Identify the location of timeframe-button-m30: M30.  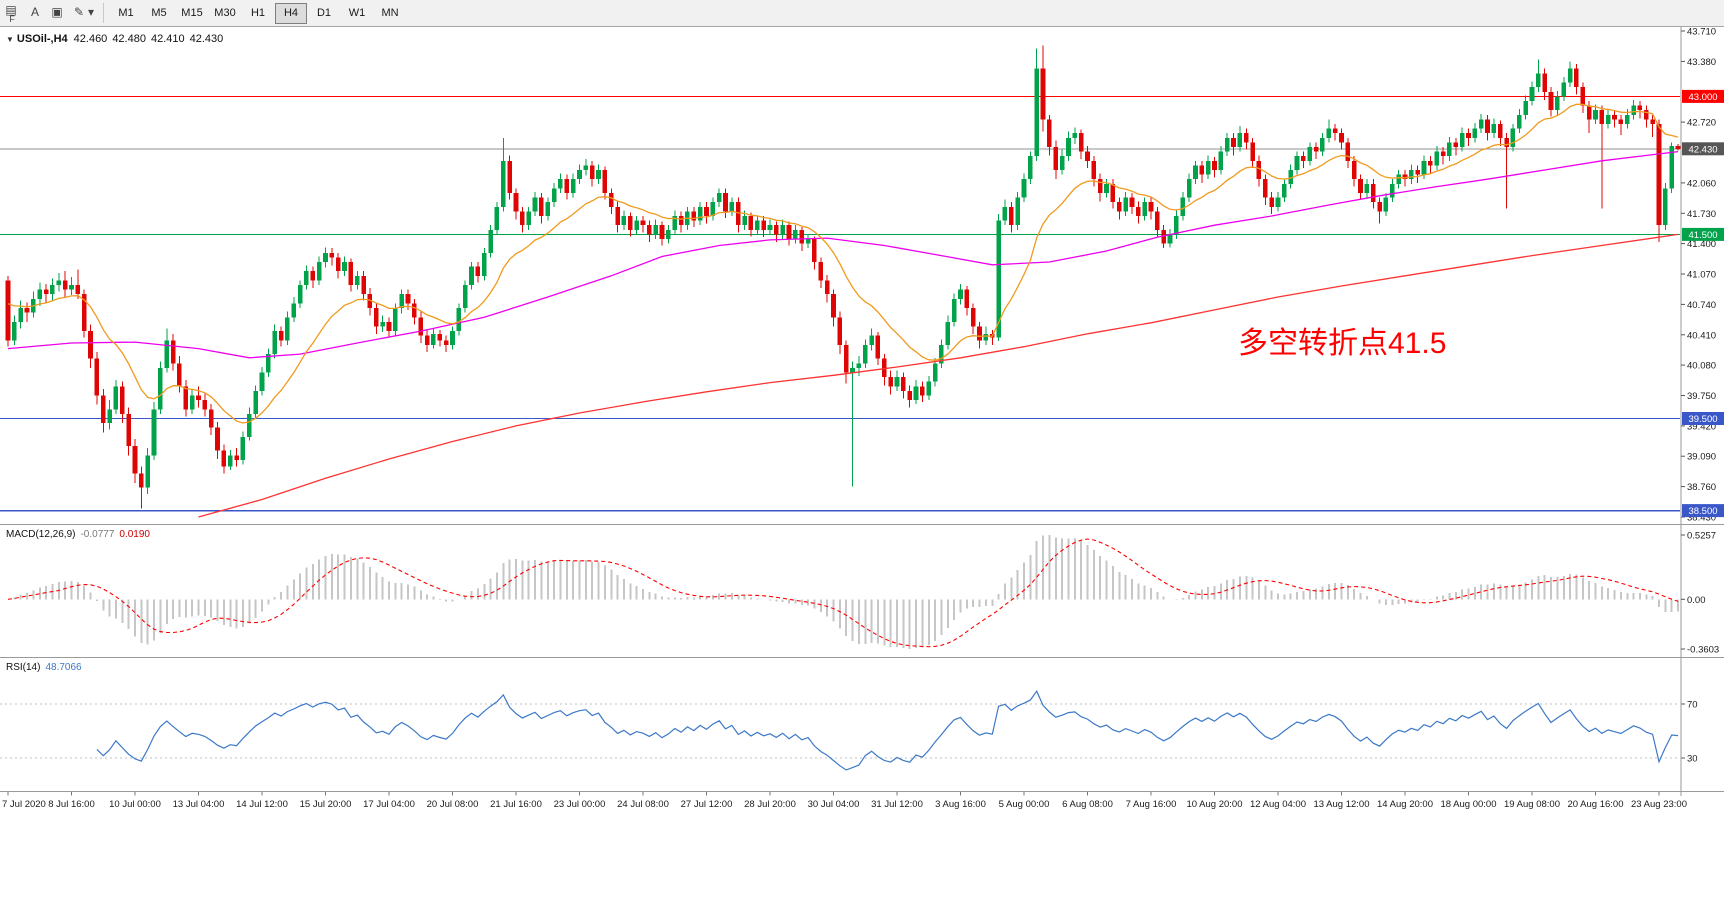
(225, 13).